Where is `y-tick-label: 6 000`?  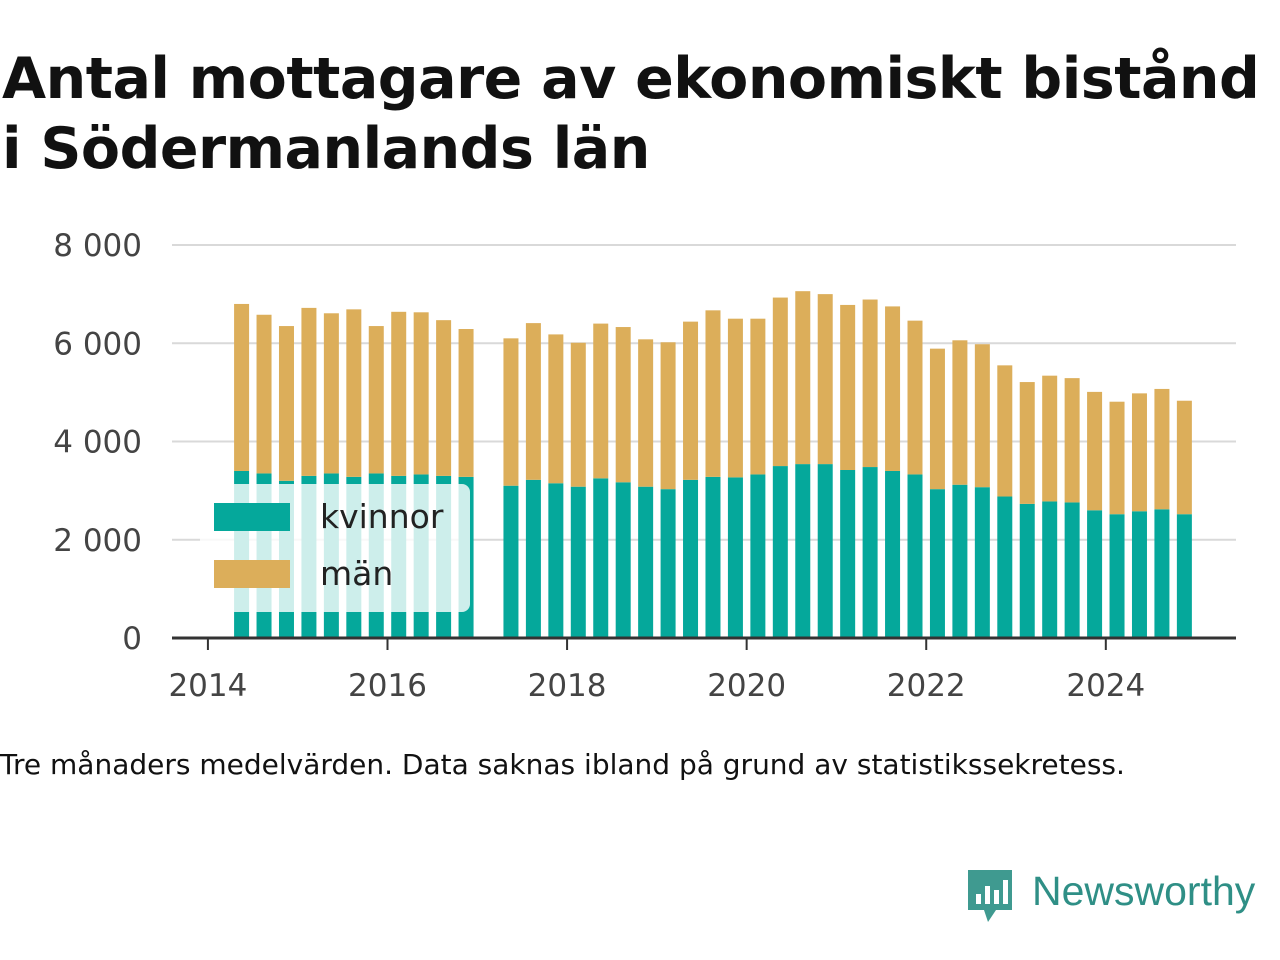
y-tick-label: 6 000 is located at coordinates (97, 344).